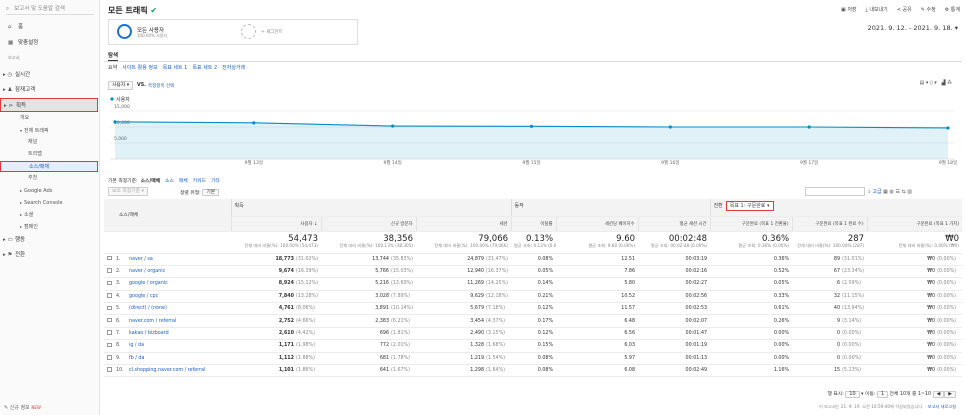  What do you see at coordinates (952, 10) in the screenshot?
I see `toolbar-button: ⚙ 통계` at bounding box center [952, 10].